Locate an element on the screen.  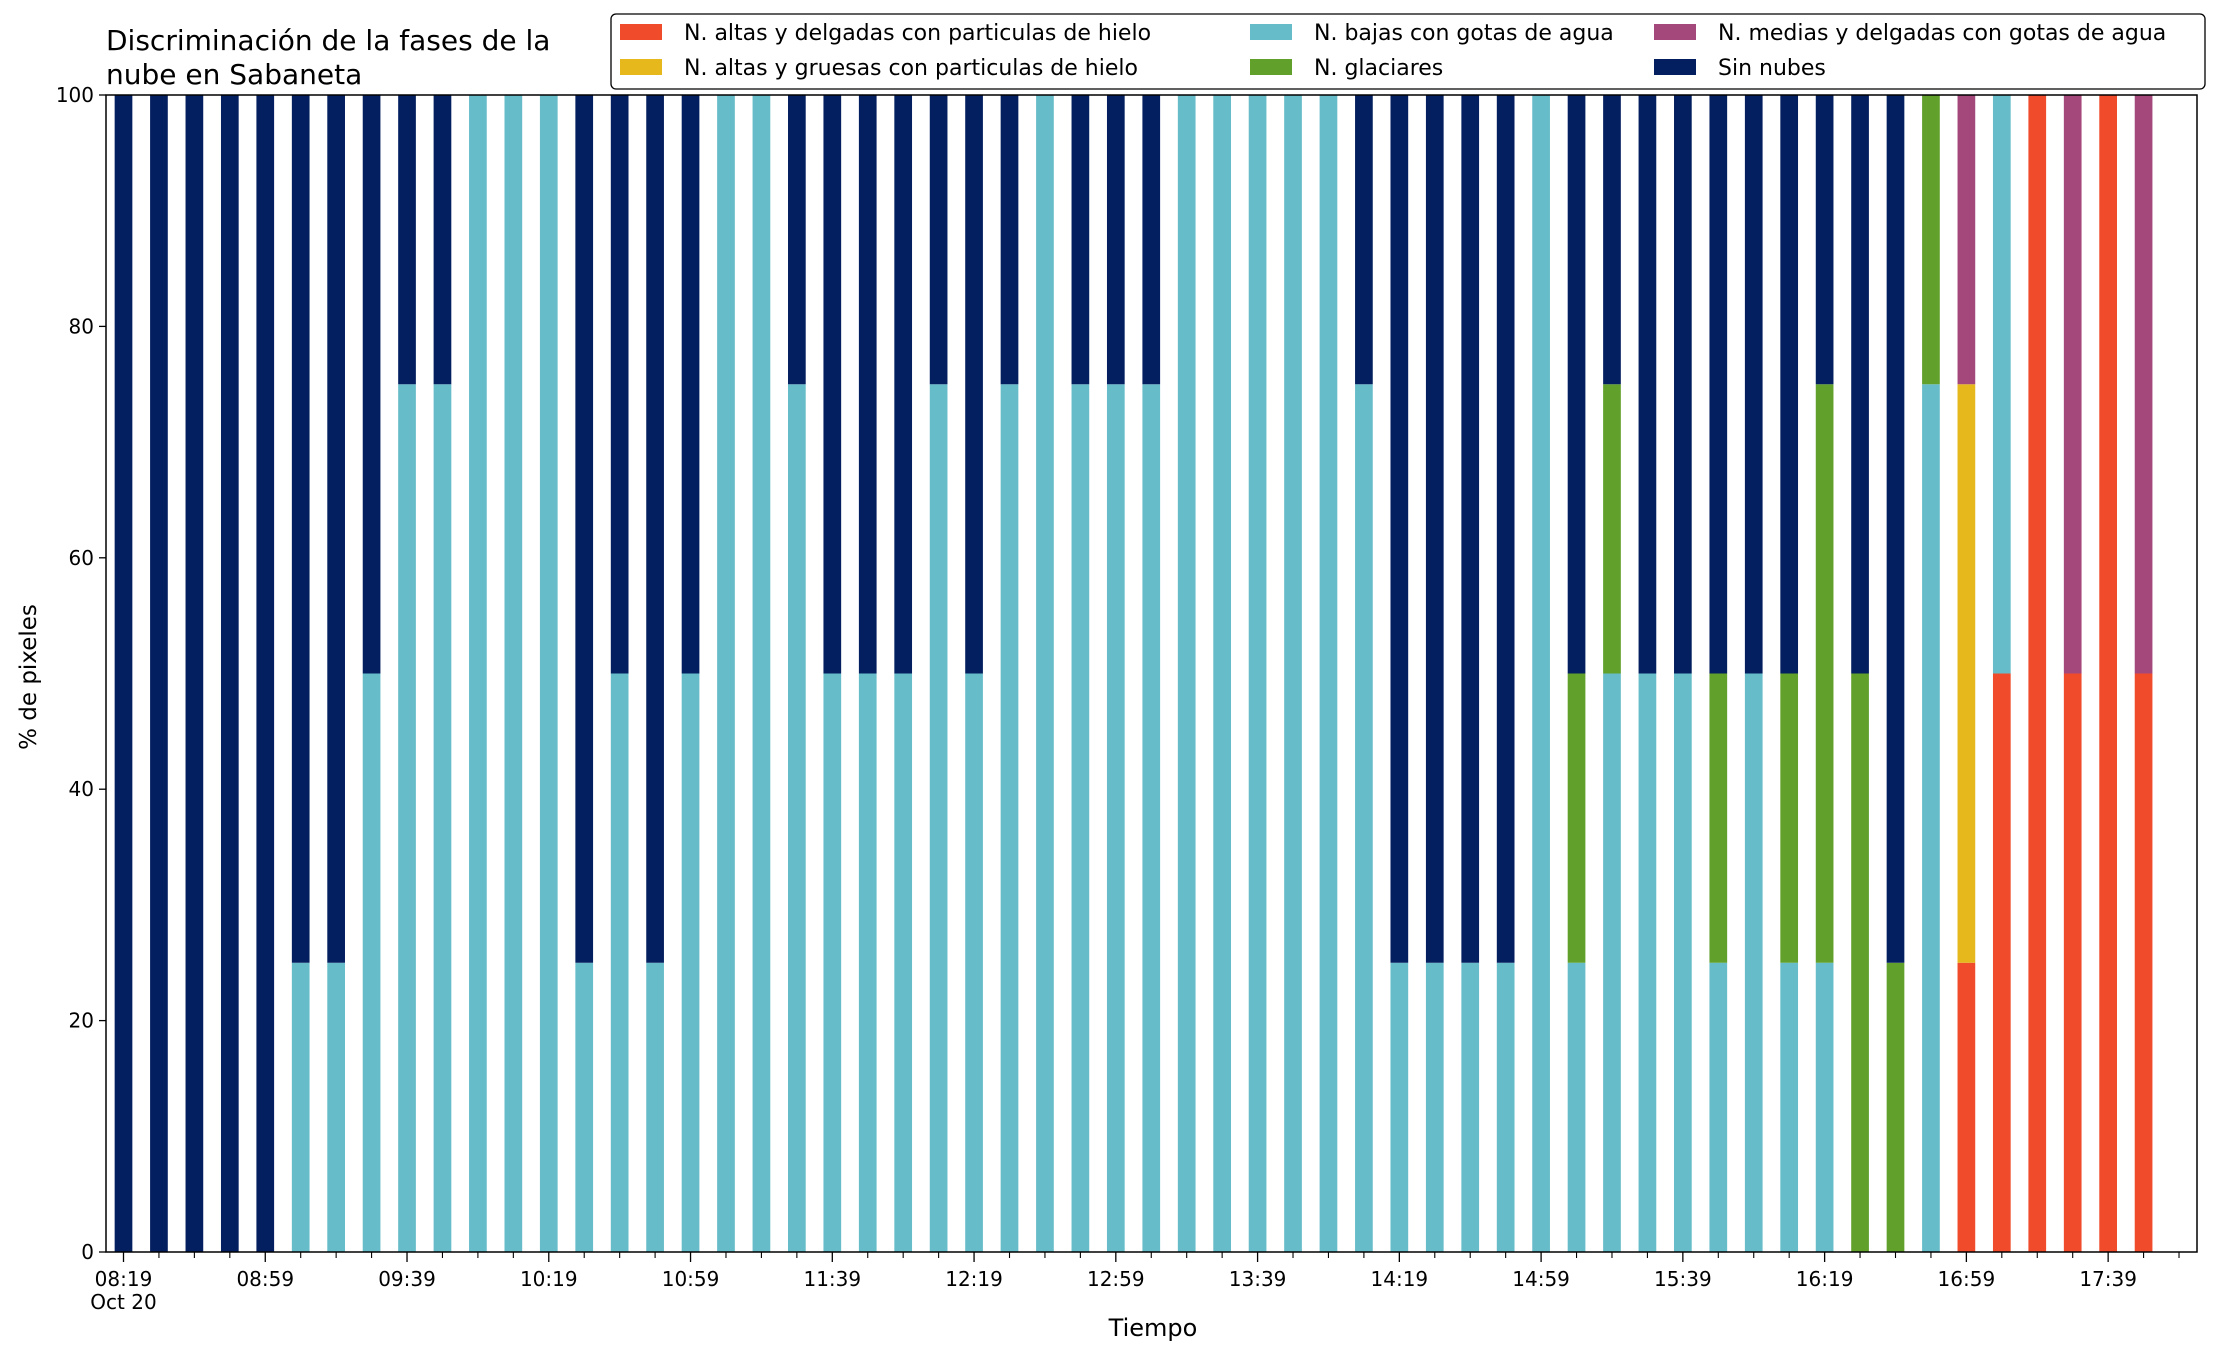
x-tick-label: 10:59 is located at coordinates (691, 1279).